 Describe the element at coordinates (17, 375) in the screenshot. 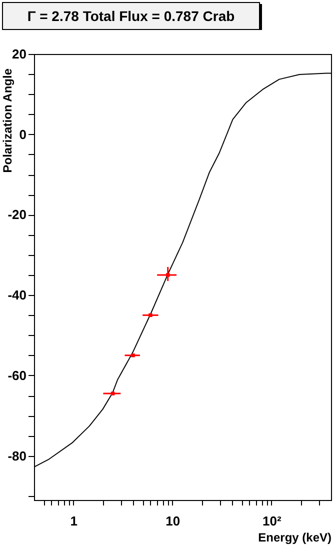

I see `y-tick-label: -60` at that location.